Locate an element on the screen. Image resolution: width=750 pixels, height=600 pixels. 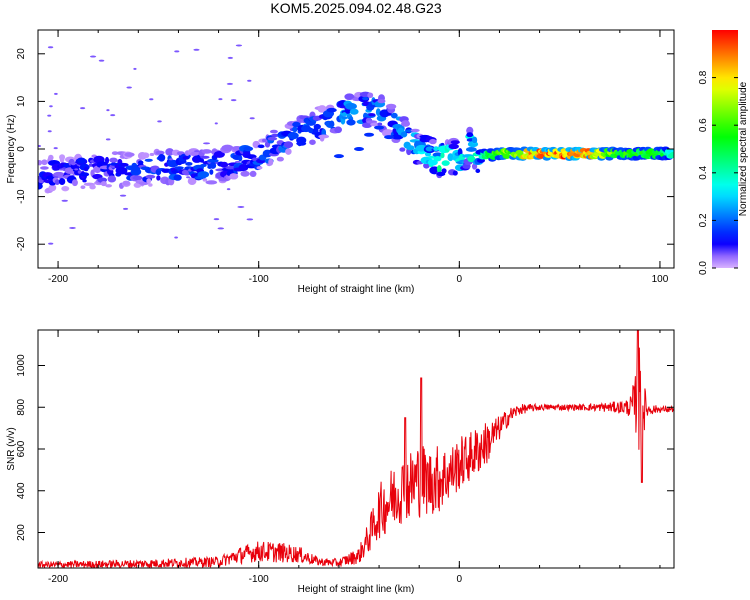
bottom-x-axis-label: Height of straight line (km) is located at coordinates (356, 589).